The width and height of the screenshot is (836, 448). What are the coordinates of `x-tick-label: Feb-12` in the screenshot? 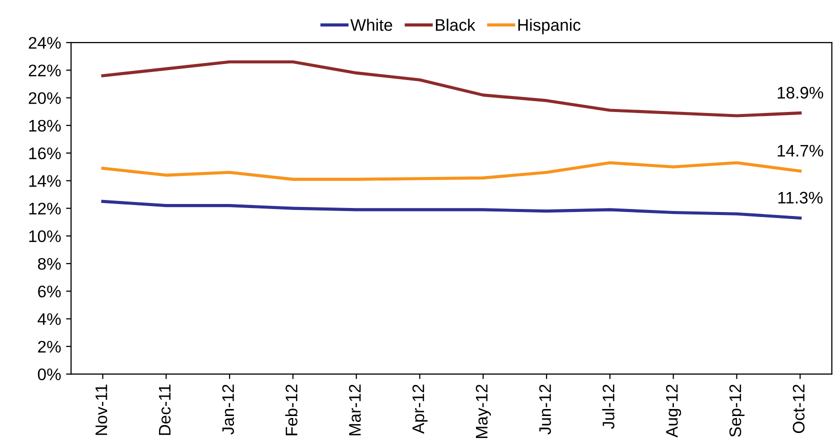 It's located at (291, 410).